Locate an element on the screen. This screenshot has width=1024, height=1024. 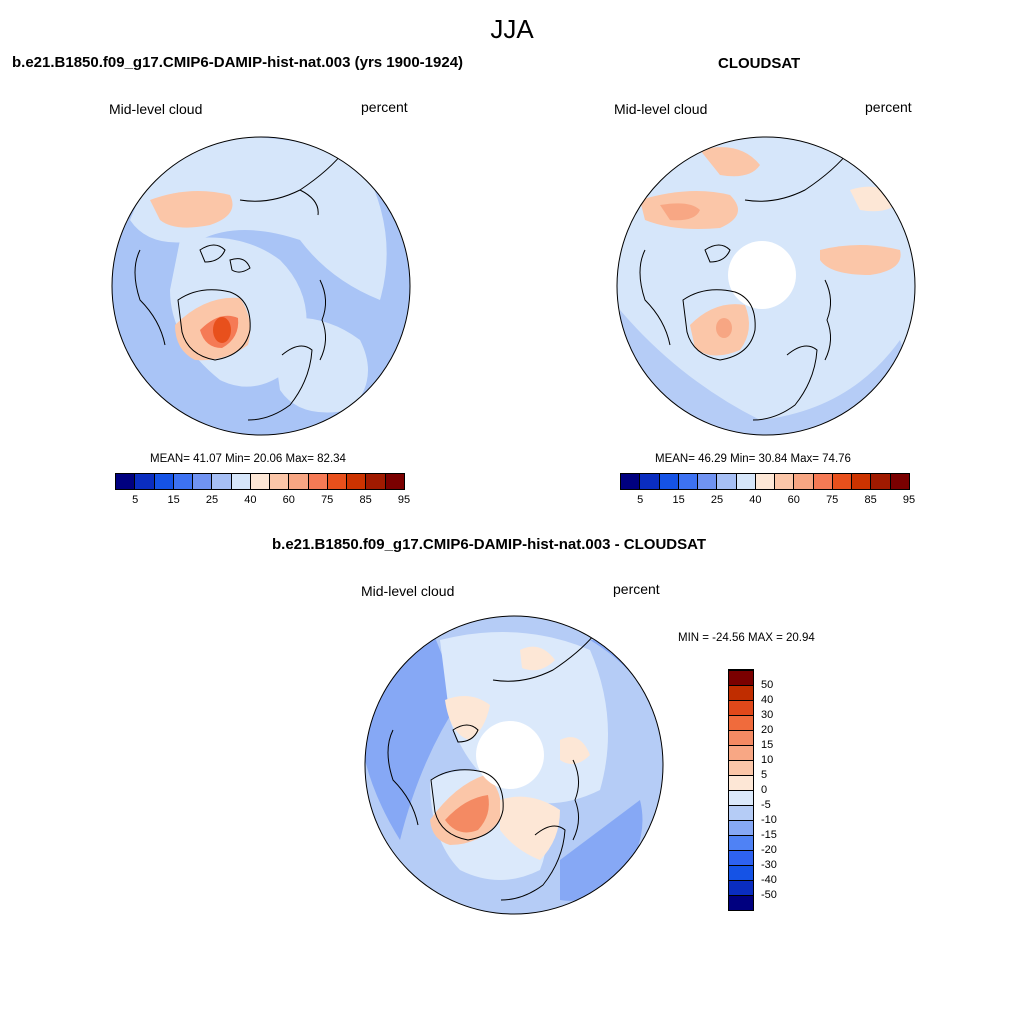
panel-2-variable-label: Mid-level cloud is located at coordinates (661, 109).